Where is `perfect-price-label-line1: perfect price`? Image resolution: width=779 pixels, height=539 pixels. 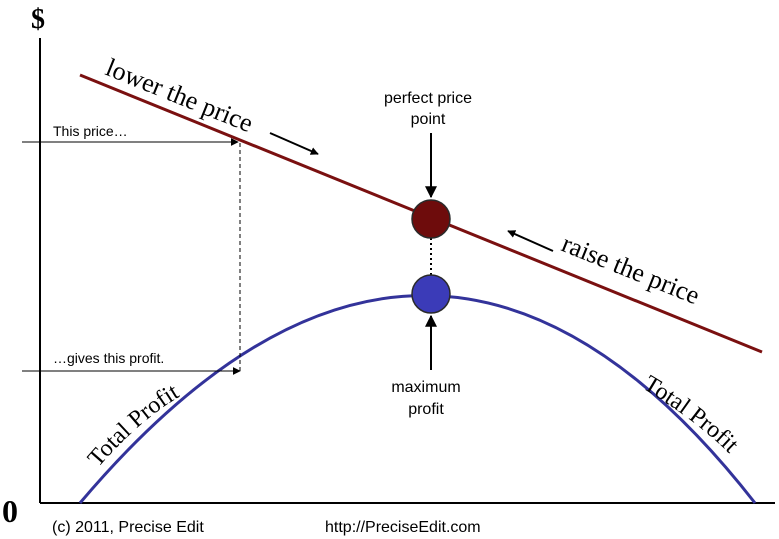 perfect-price-label-line1: perfect price is located at coordinates (428, 98).